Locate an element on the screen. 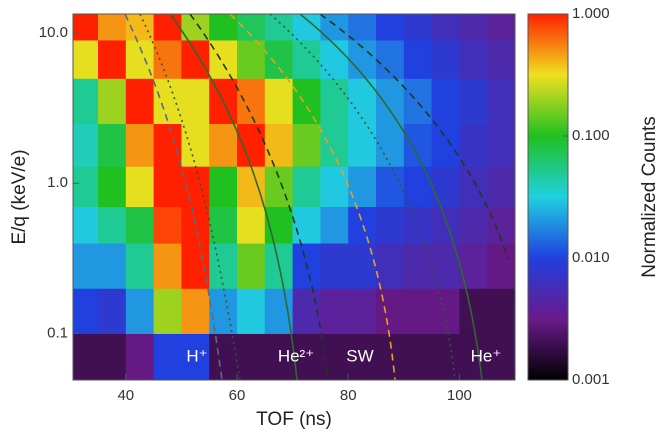  model-curve is located at coordinates (173, 197).